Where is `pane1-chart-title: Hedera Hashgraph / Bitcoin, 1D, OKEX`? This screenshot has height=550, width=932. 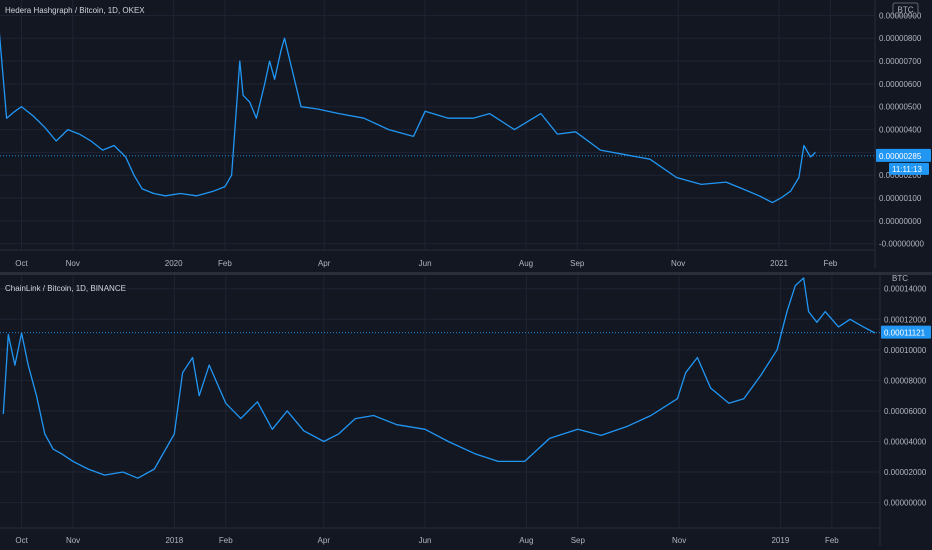
pane1-chart-title: Hedera Hashgraph / Bitcoin, 1D, OKEX is located at coordinates (75, 10).